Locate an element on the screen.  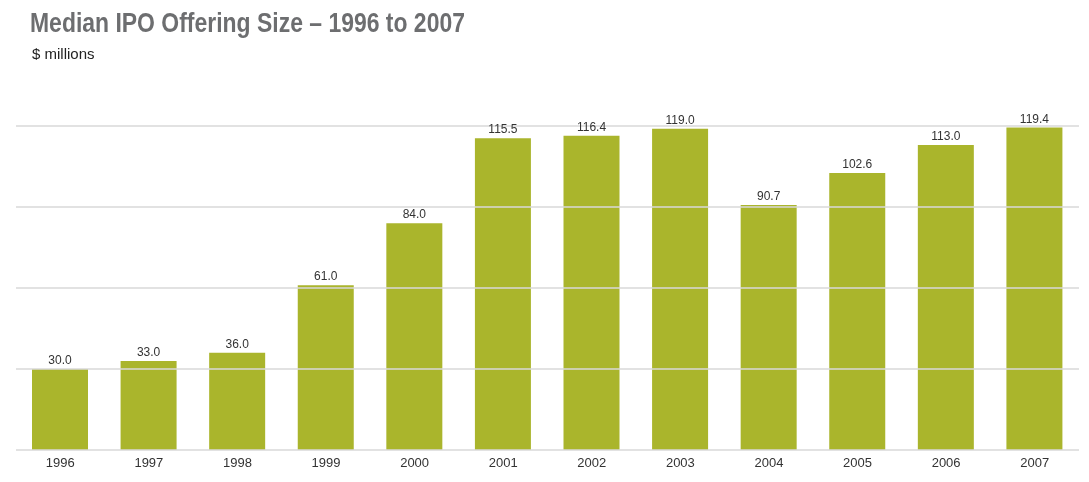
data-label: 113.0 is located at coordinates (946, 135).